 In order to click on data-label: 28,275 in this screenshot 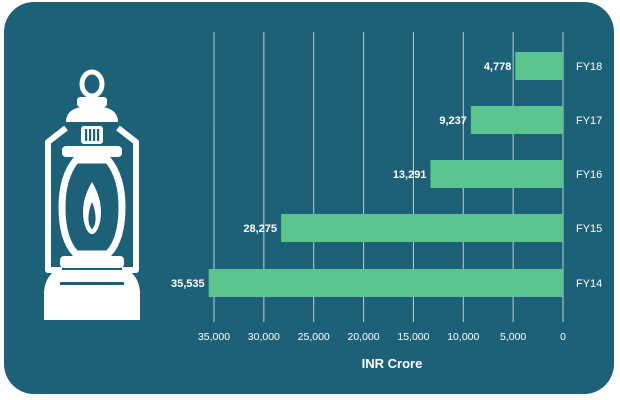, I will do `click(260, 229)`.